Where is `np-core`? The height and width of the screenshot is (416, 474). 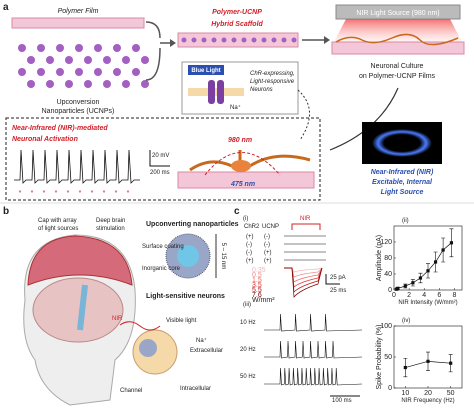 np-core is located at coordinates (188, 256).